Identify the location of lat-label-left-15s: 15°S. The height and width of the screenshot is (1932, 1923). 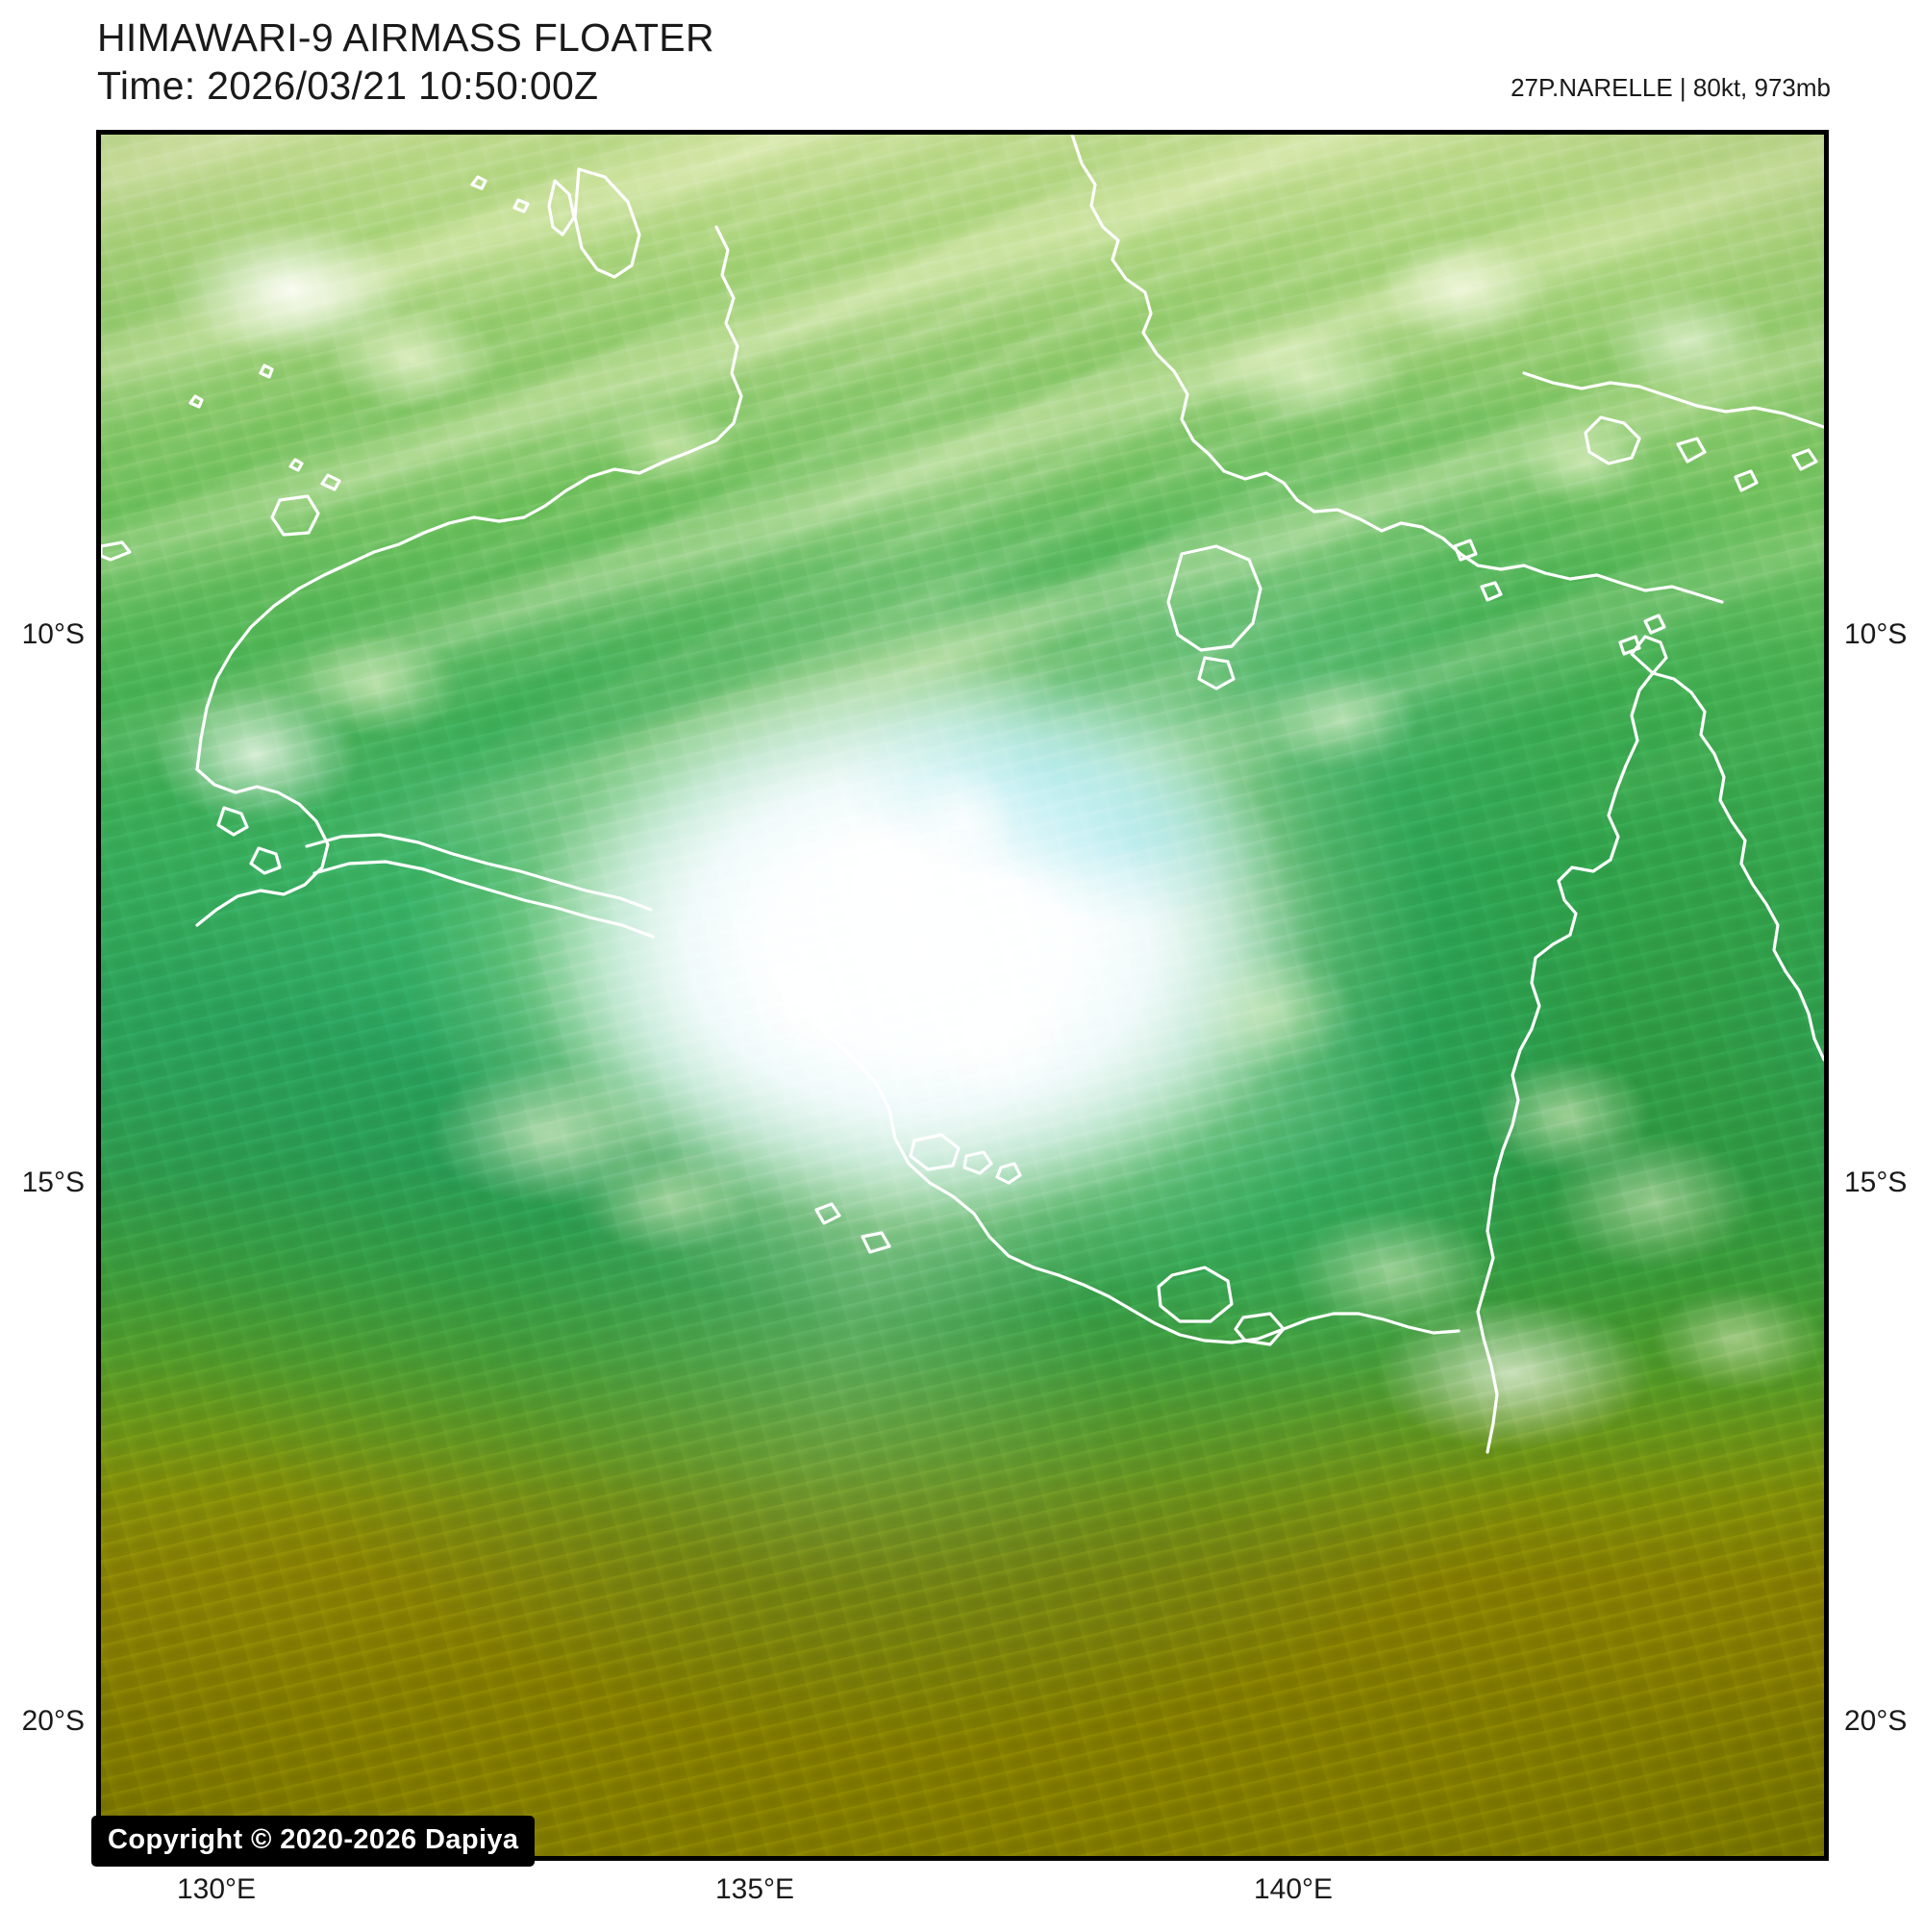
(53, 1182).